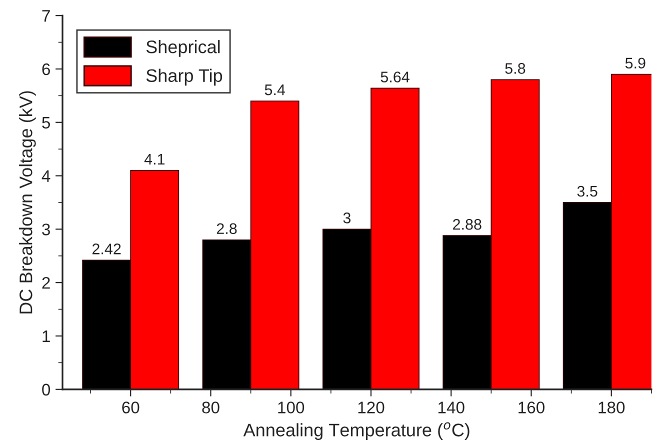  What do you see at coordinates (131, 408) in the screenshot?
I see `x-tick-label: 60` at bounding box center [131, 408].